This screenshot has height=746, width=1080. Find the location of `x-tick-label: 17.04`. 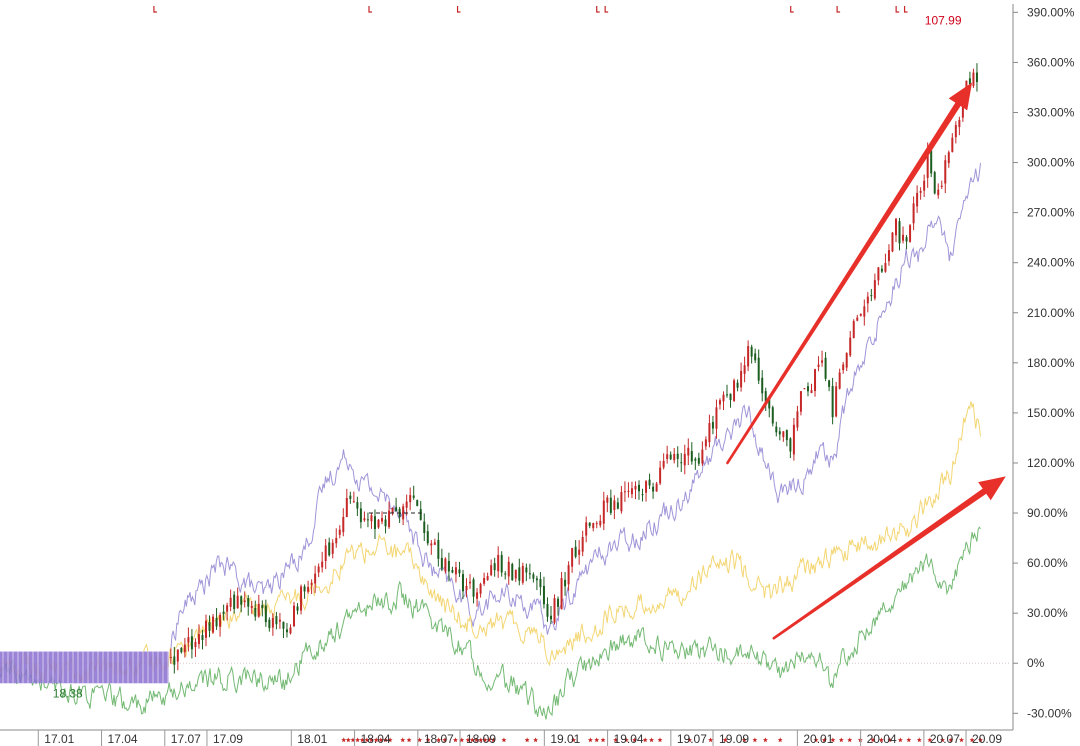

x-tick-label: 17.04 is located at coordinates (123, 739).